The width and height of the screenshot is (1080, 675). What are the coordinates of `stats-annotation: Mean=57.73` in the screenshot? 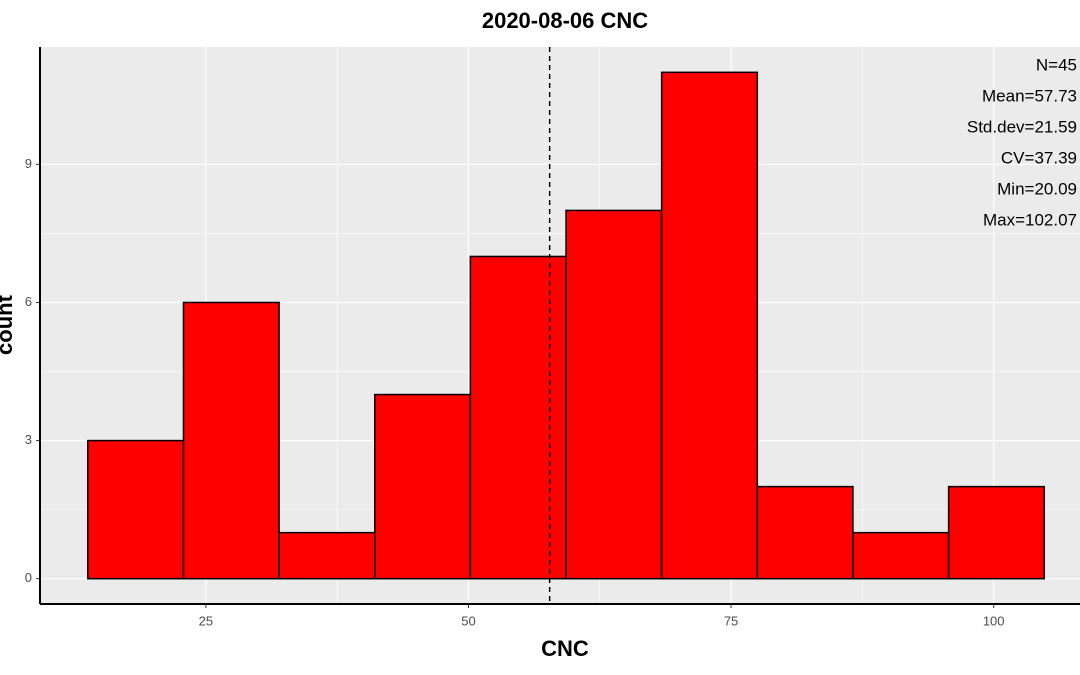 It's located at (1029, 95).